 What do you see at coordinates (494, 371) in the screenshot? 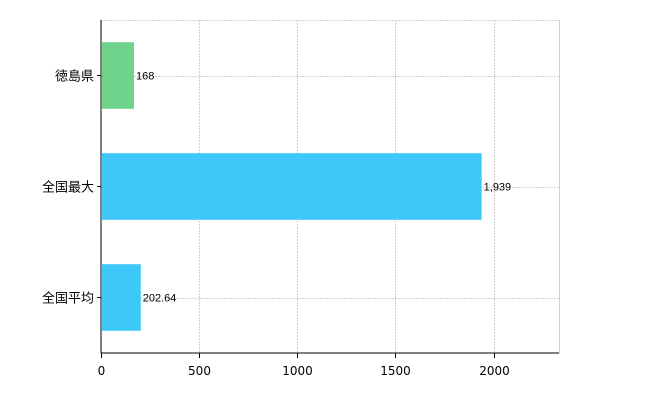
I see `x-tick-label: 2000` at bounding box center [494, 371].